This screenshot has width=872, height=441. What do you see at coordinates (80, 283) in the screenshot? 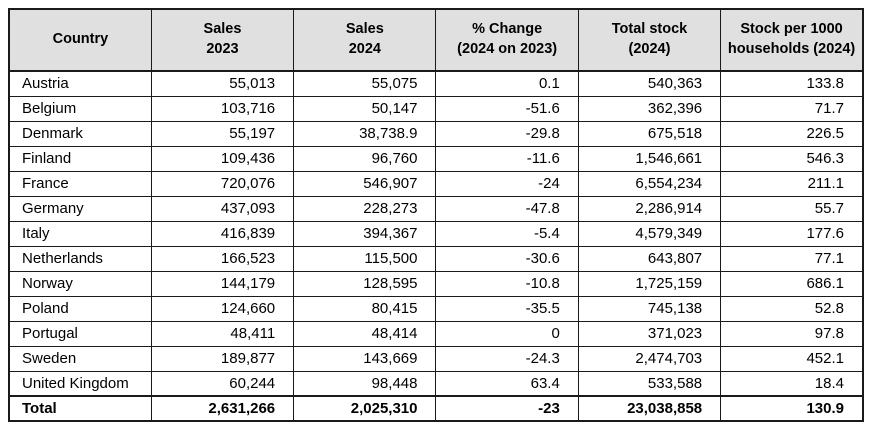
I see `cell-country: Norway` at bounding box center [80, 283].